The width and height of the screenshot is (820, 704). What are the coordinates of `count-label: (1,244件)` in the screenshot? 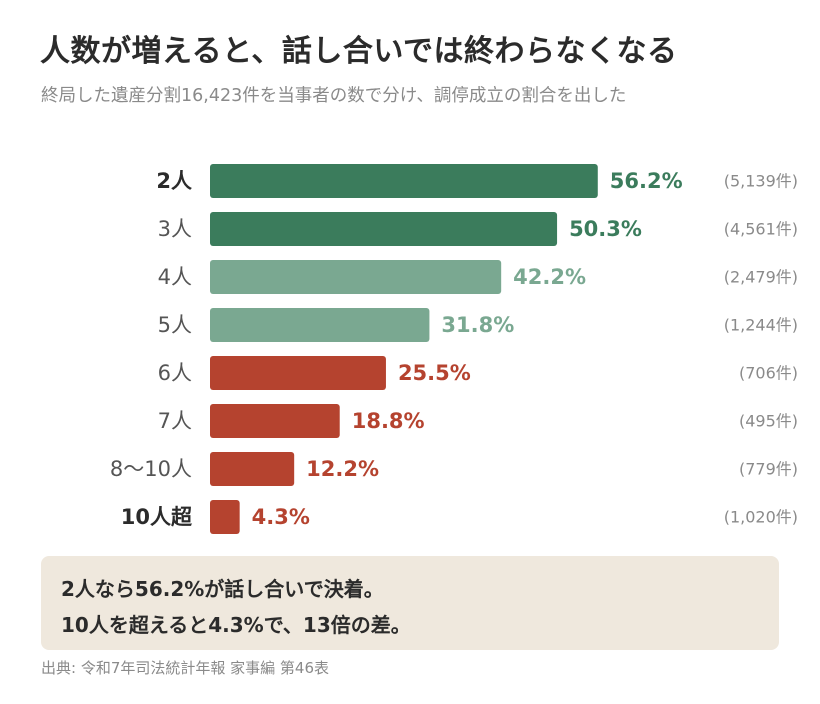 It's located at (761, 325).